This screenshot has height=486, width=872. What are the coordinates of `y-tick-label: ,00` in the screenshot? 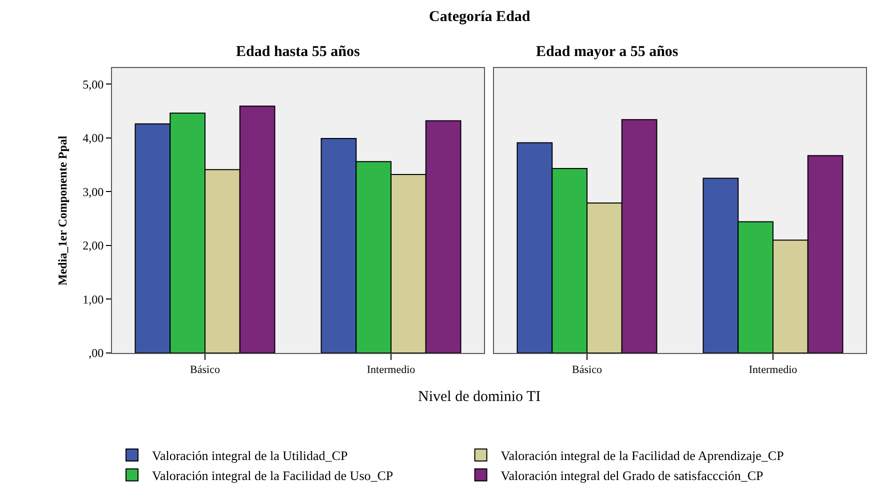 It's located at (96, 353).